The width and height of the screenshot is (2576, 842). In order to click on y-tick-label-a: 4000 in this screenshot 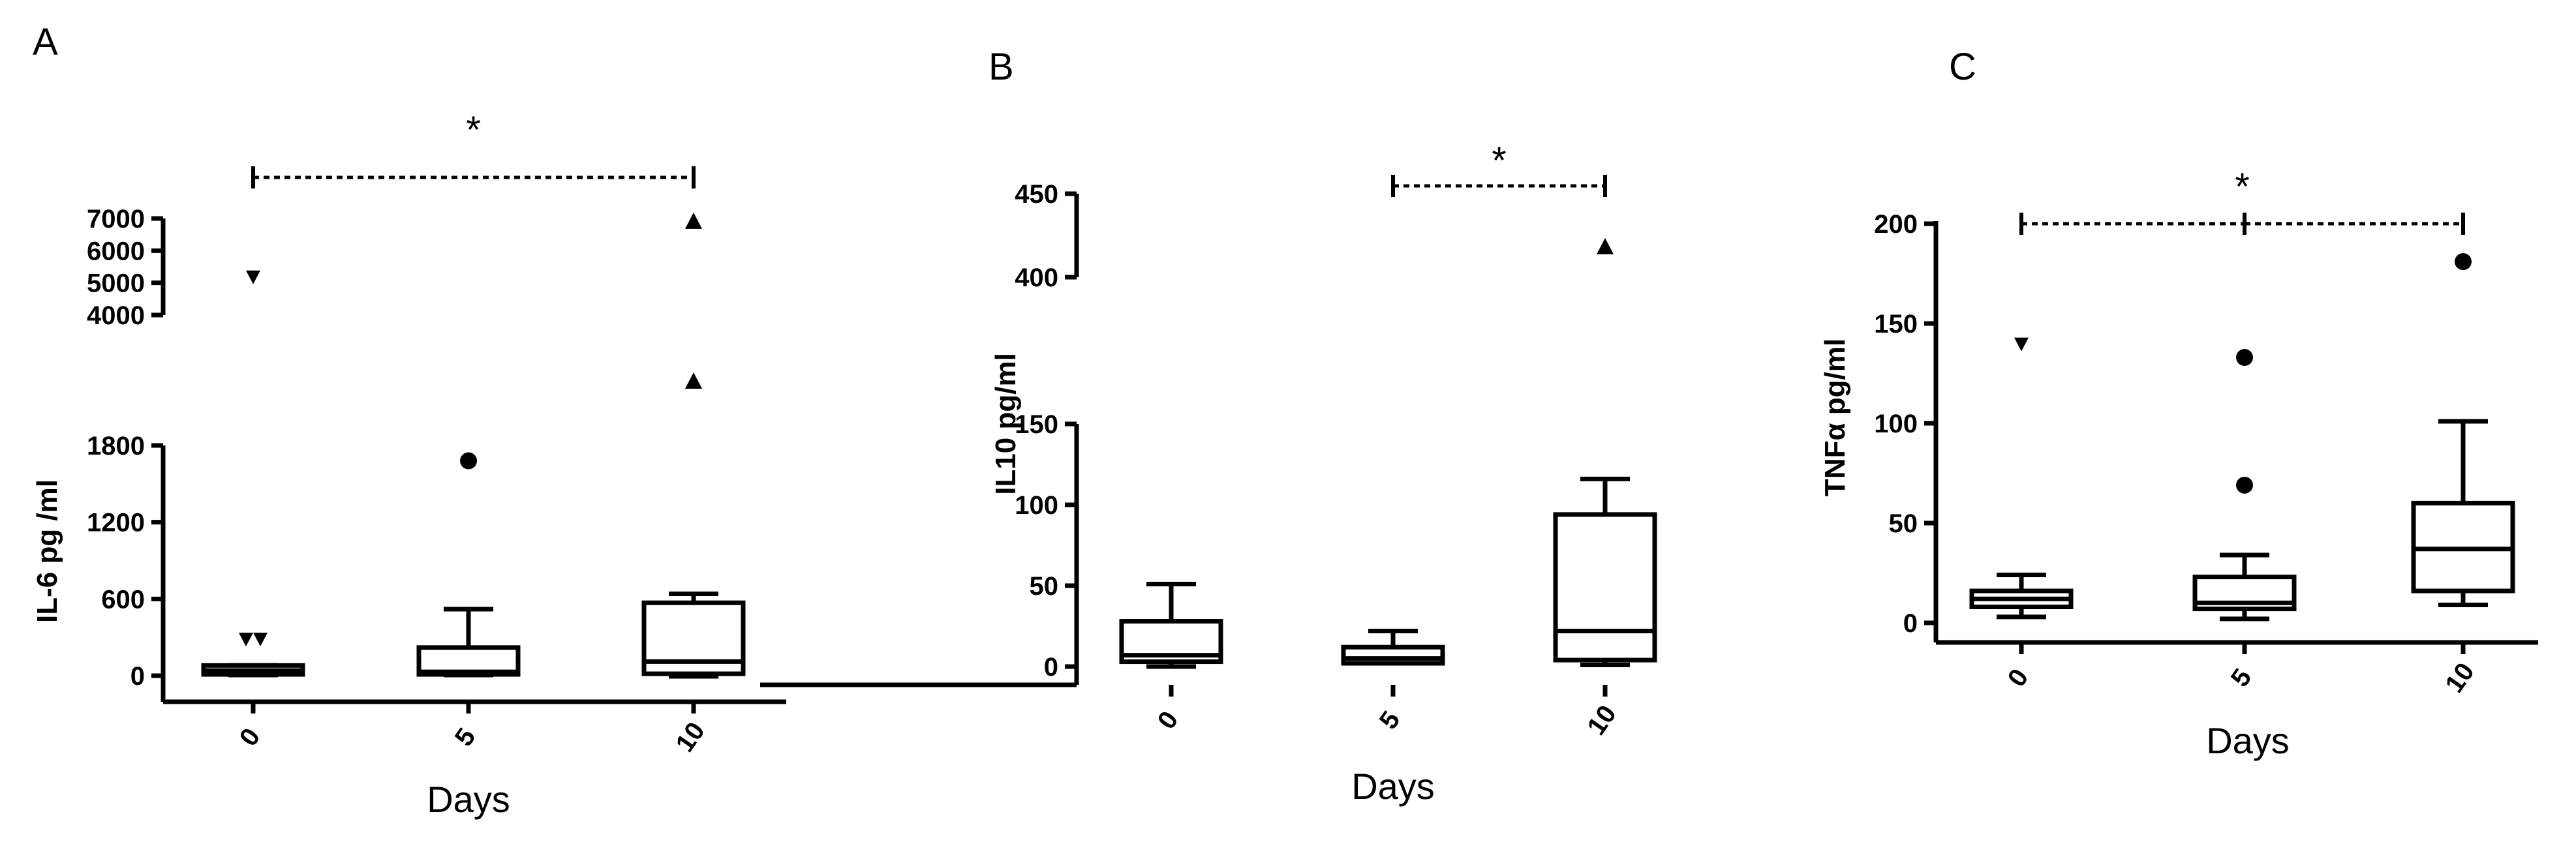, I will do `click(116, 315)`.